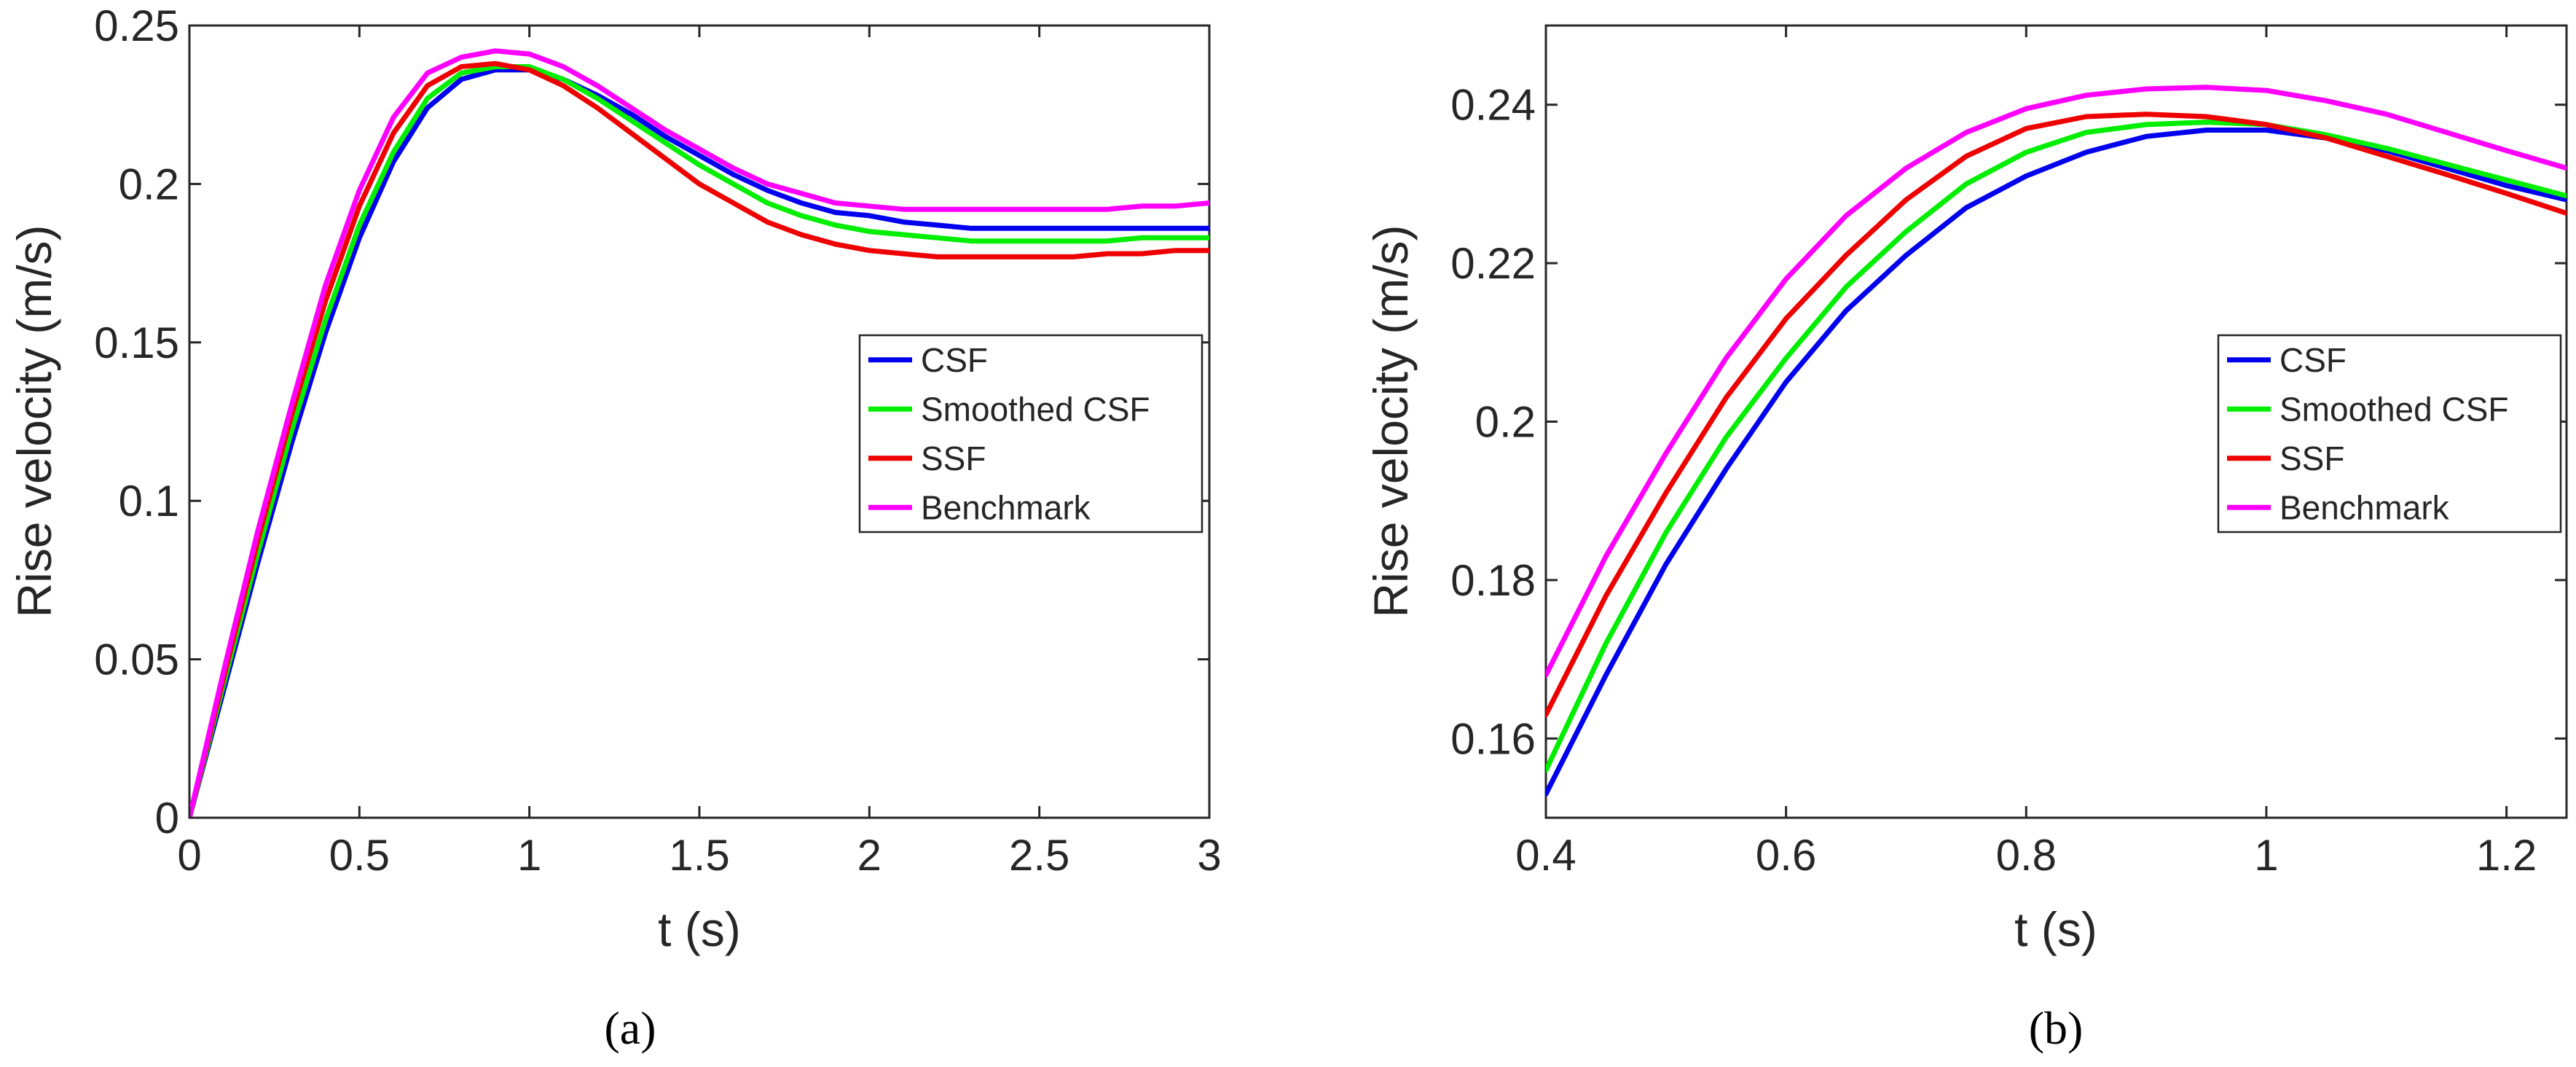  I want to click on panel-b-ytick-label: 0.22, so click(1493, 263).